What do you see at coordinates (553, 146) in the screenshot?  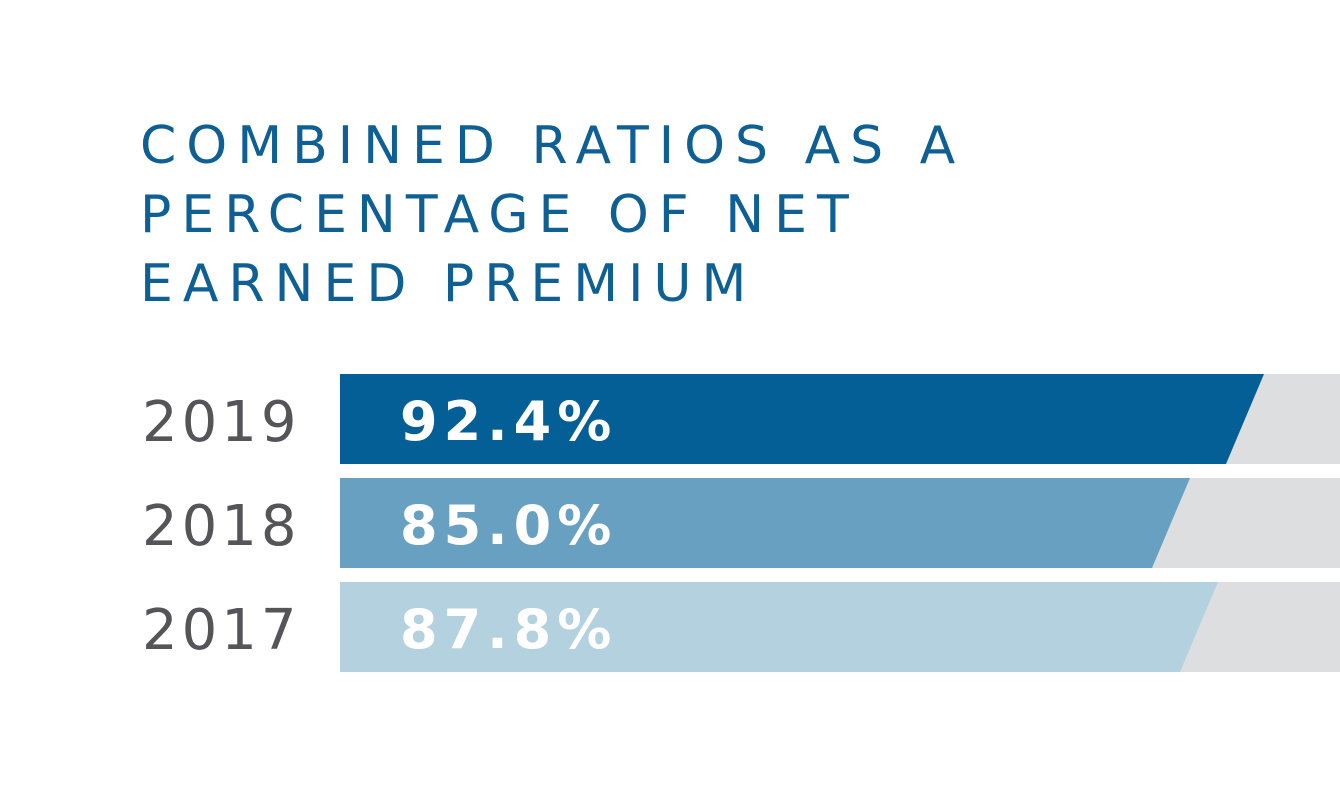 I see `chart-title-line-1: COMBINED RATIOS AS A` at bounding box center [553, 146].